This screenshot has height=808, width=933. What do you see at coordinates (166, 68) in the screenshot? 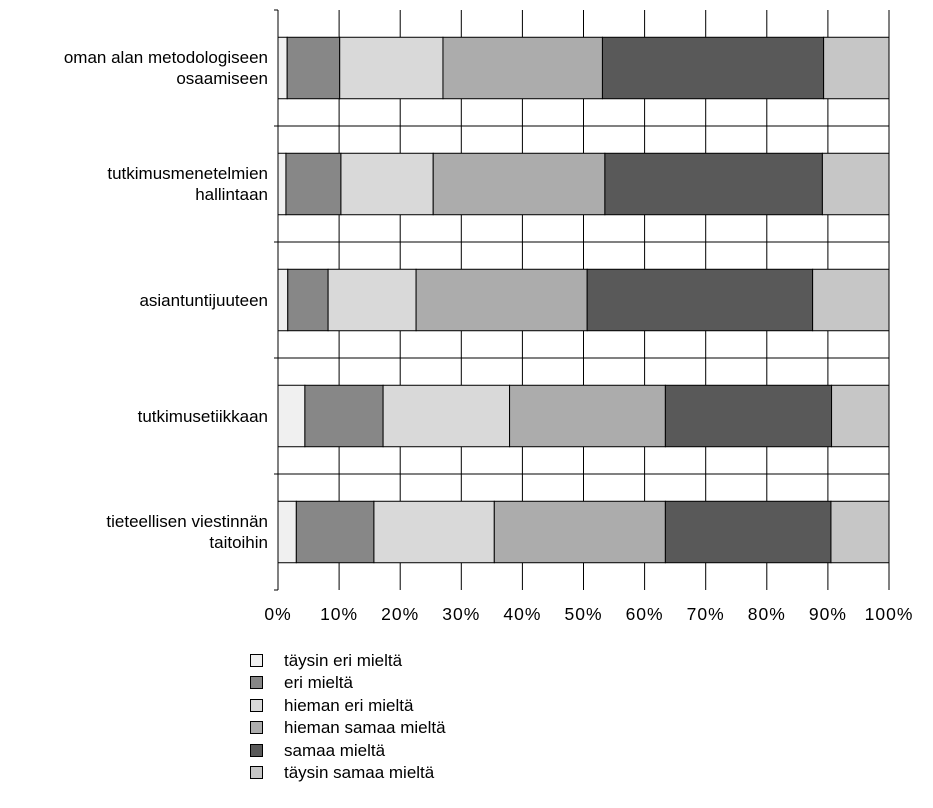
I see `category-label: oman alan metodologiseen osaamiseen` at bounding box center [166, 68].